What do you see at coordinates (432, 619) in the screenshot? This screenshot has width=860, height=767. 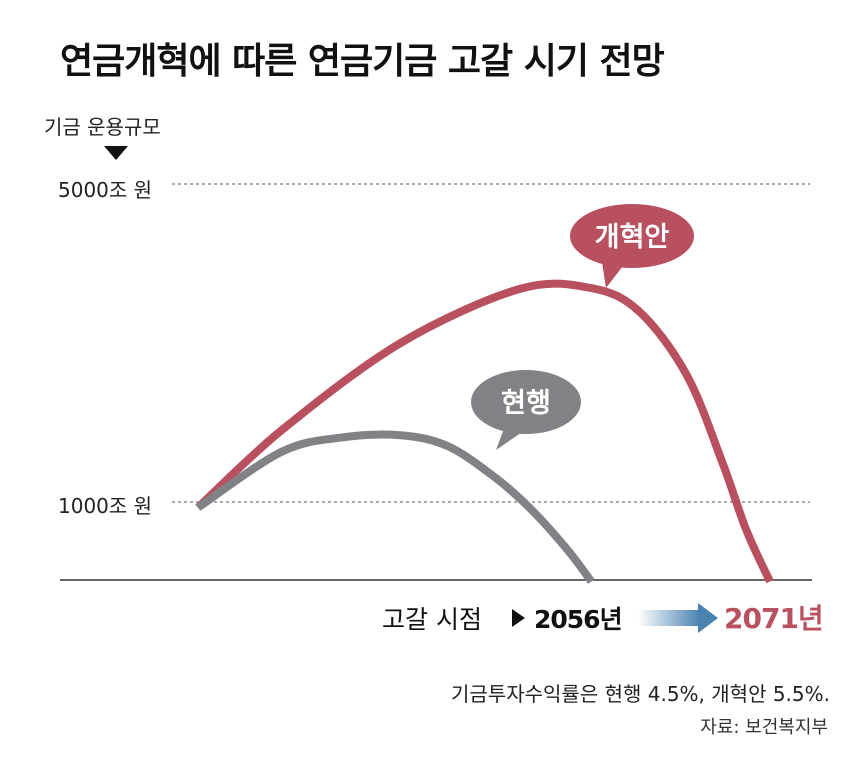 I see `depletion-label: 고갈 시점` at bounding box center [432, 619].